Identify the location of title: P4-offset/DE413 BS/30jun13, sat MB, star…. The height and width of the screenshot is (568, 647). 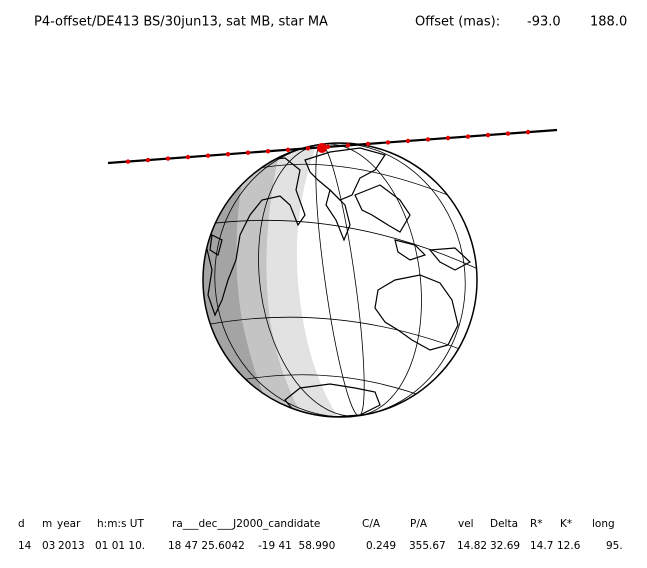
(181, 22).